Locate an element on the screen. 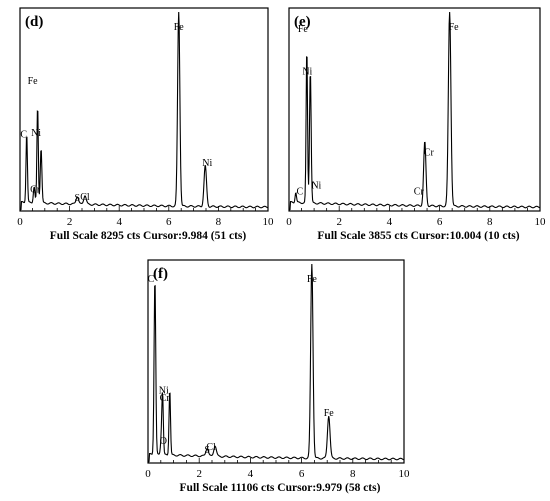  panel-letter: (d) is located at coordinates (34, 22).